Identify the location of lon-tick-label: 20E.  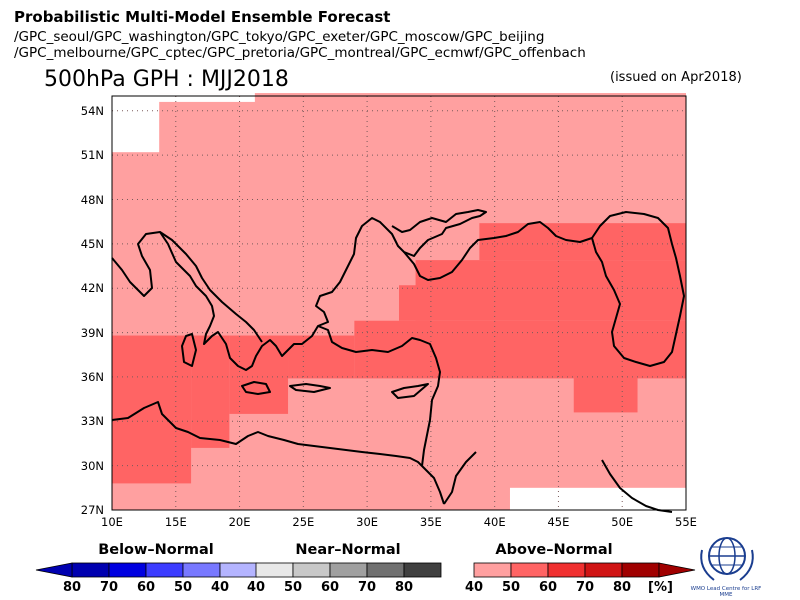
(239, 522).